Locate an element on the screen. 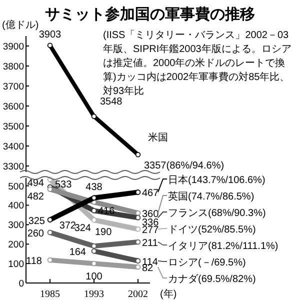  data-label: 494 is located at coordinates (35, 183).